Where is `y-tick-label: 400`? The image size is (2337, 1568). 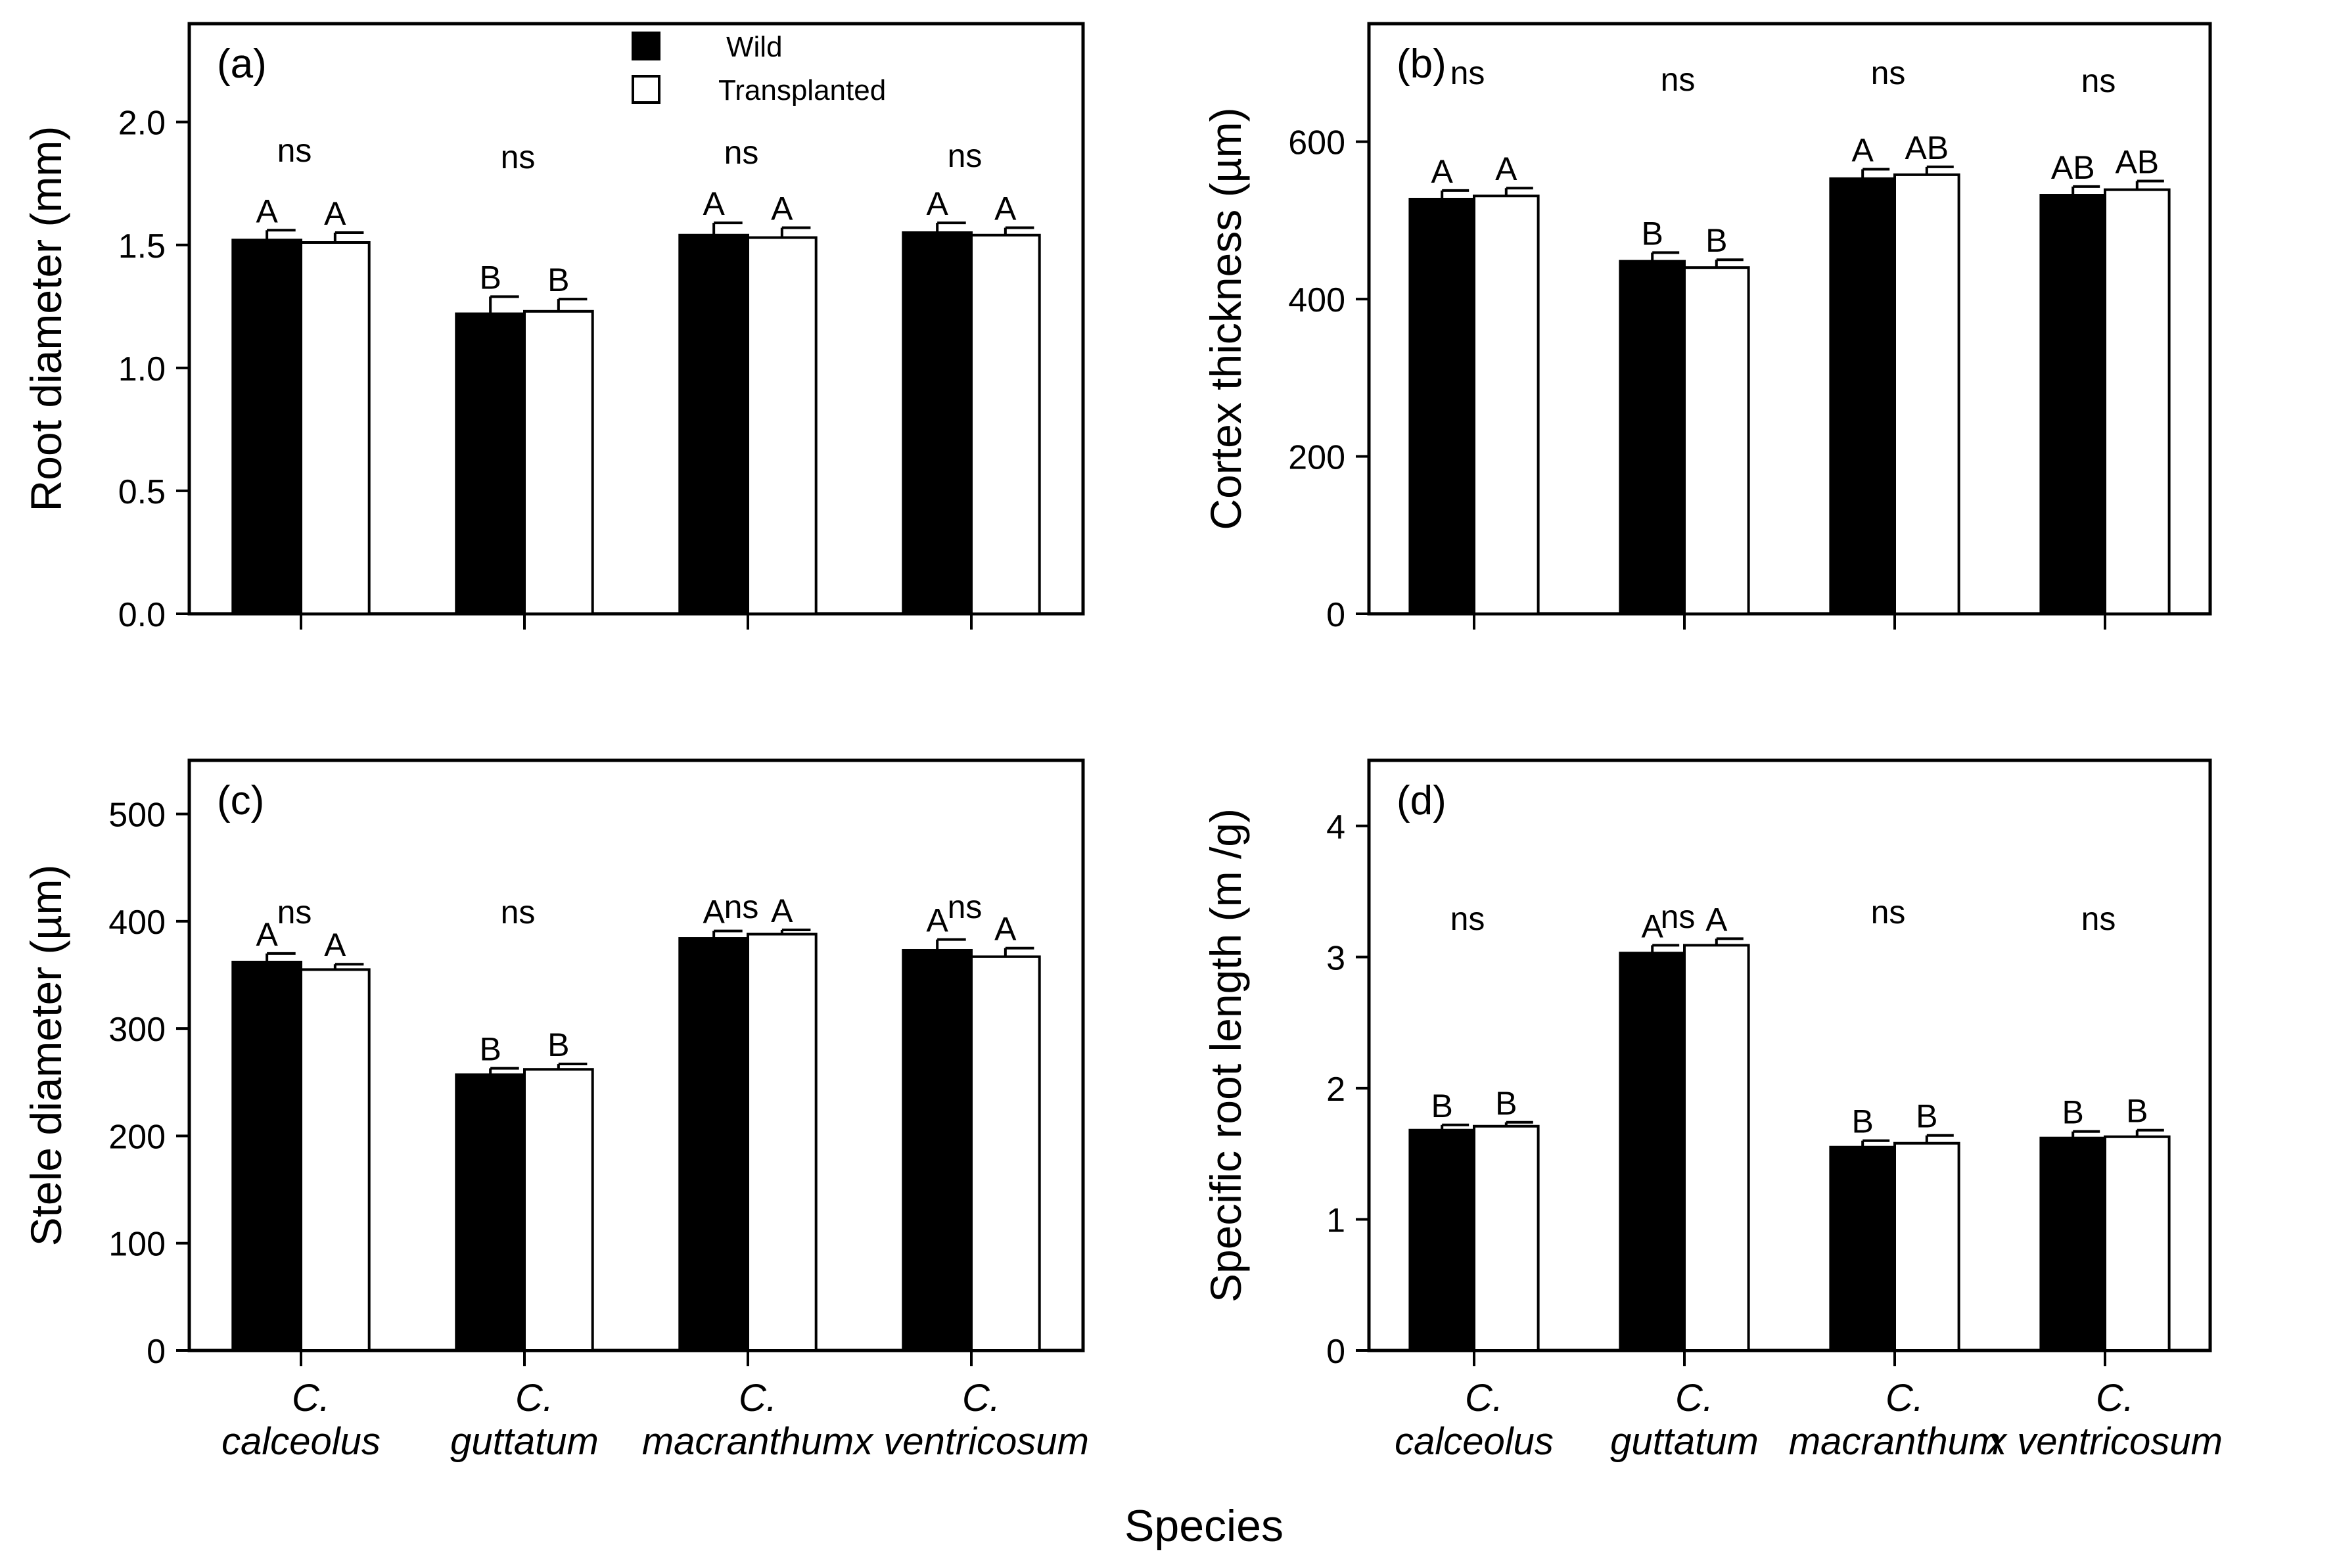 y-tick-label: 400 is located at coordinates (137, 923).